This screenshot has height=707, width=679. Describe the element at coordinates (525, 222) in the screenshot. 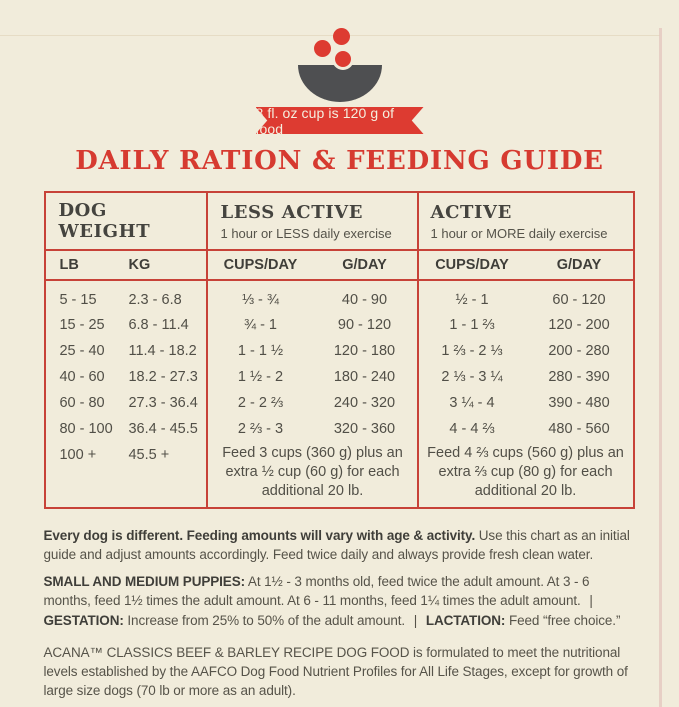

I see `active-header: ACTIVE 1 hour or MORE daily exercise` at that location.